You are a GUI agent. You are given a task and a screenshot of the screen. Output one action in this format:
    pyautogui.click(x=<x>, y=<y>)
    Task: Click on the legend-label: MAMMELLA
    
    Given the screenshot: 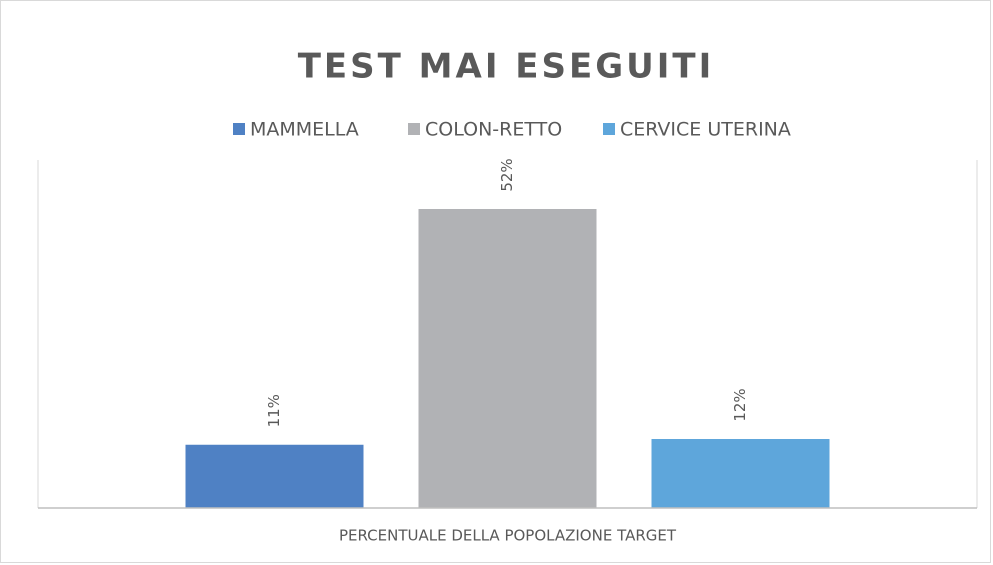 What is the action you would take?
    pyautogui.click(x=304, y=130)
    